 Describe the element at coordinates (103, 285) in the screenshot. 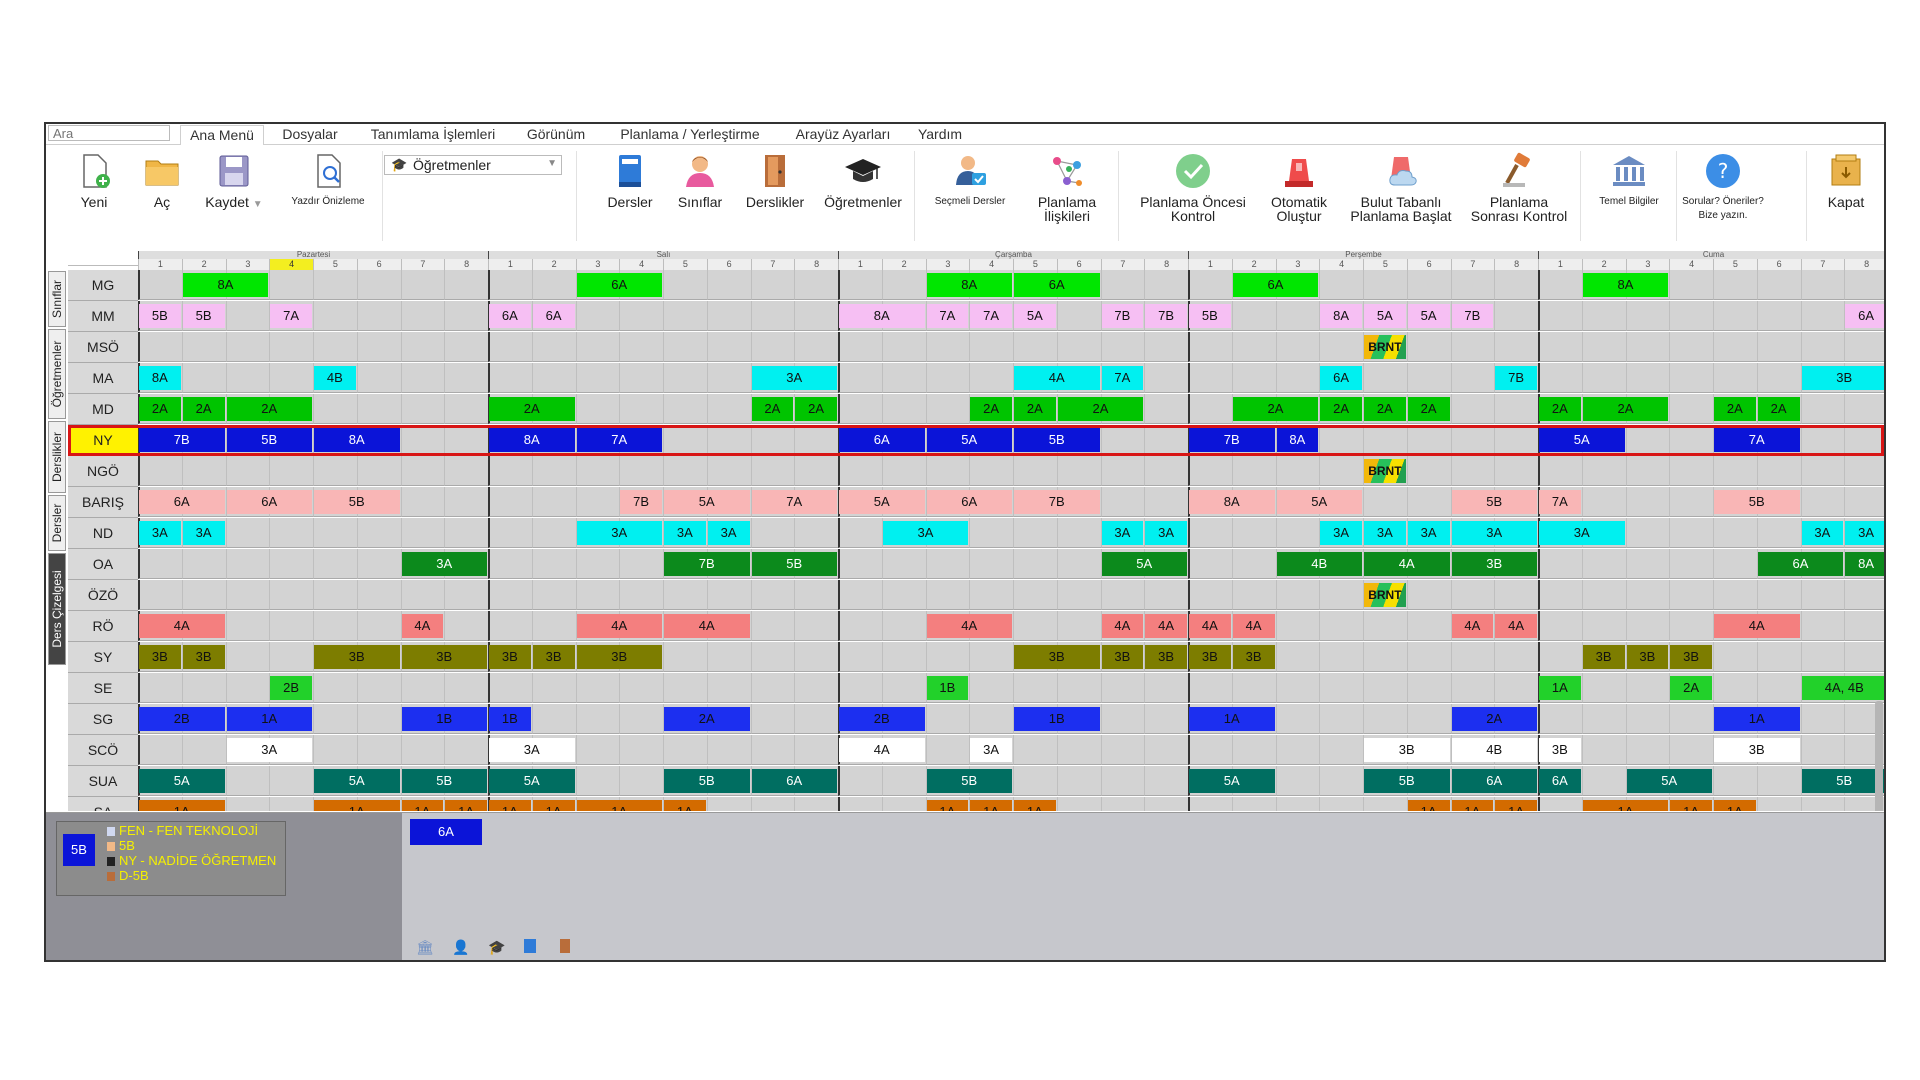

I see `teacher-row-label: MG` at that location.